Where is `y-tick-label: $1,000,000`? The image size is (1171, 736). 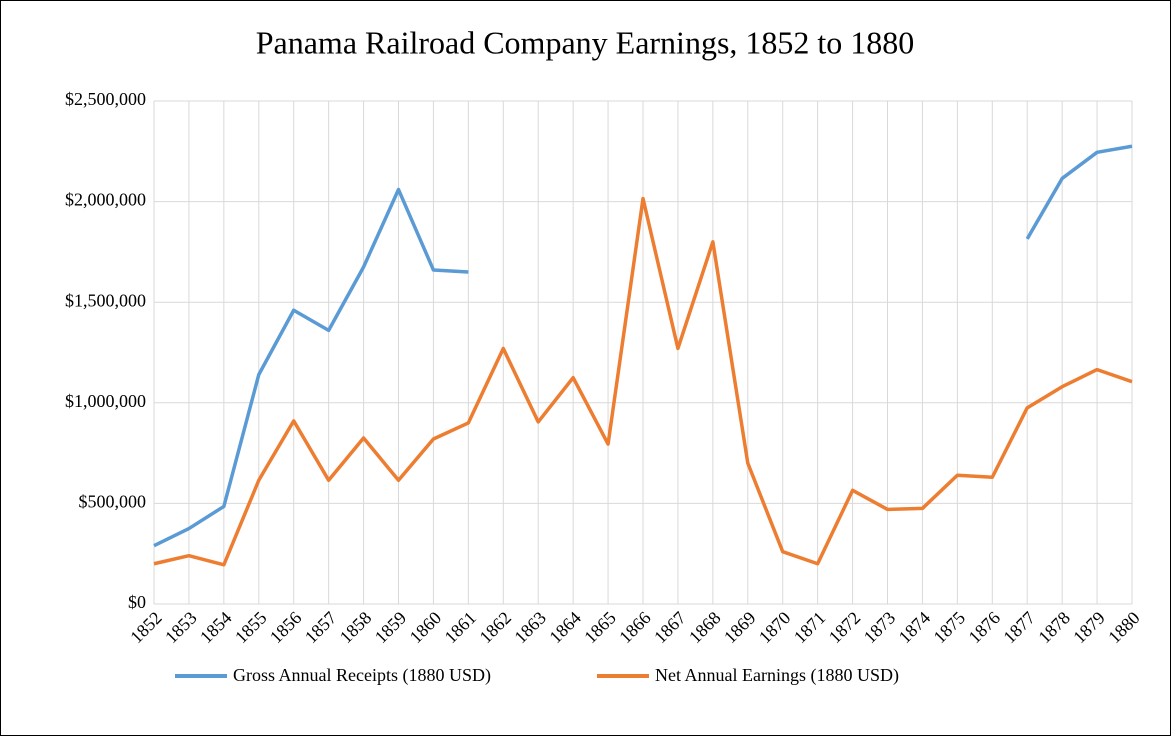 y-tick-label: $1,000,000 is located at coordinates (105, 401).